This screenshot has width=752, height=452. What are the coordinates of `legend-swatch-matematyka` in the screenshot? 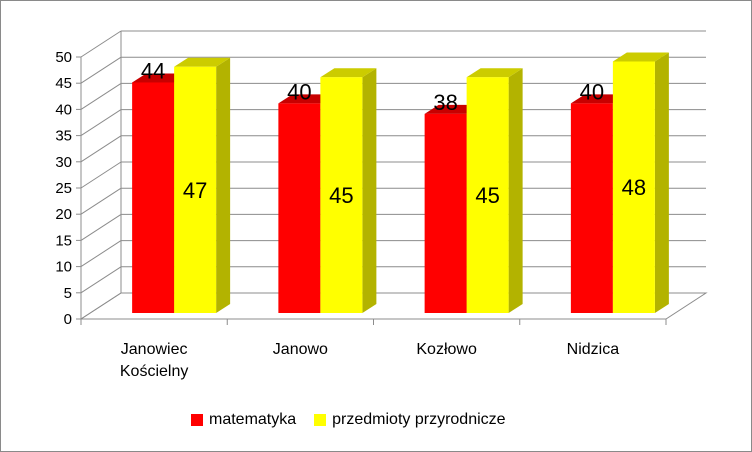 It's located at (197, 420).